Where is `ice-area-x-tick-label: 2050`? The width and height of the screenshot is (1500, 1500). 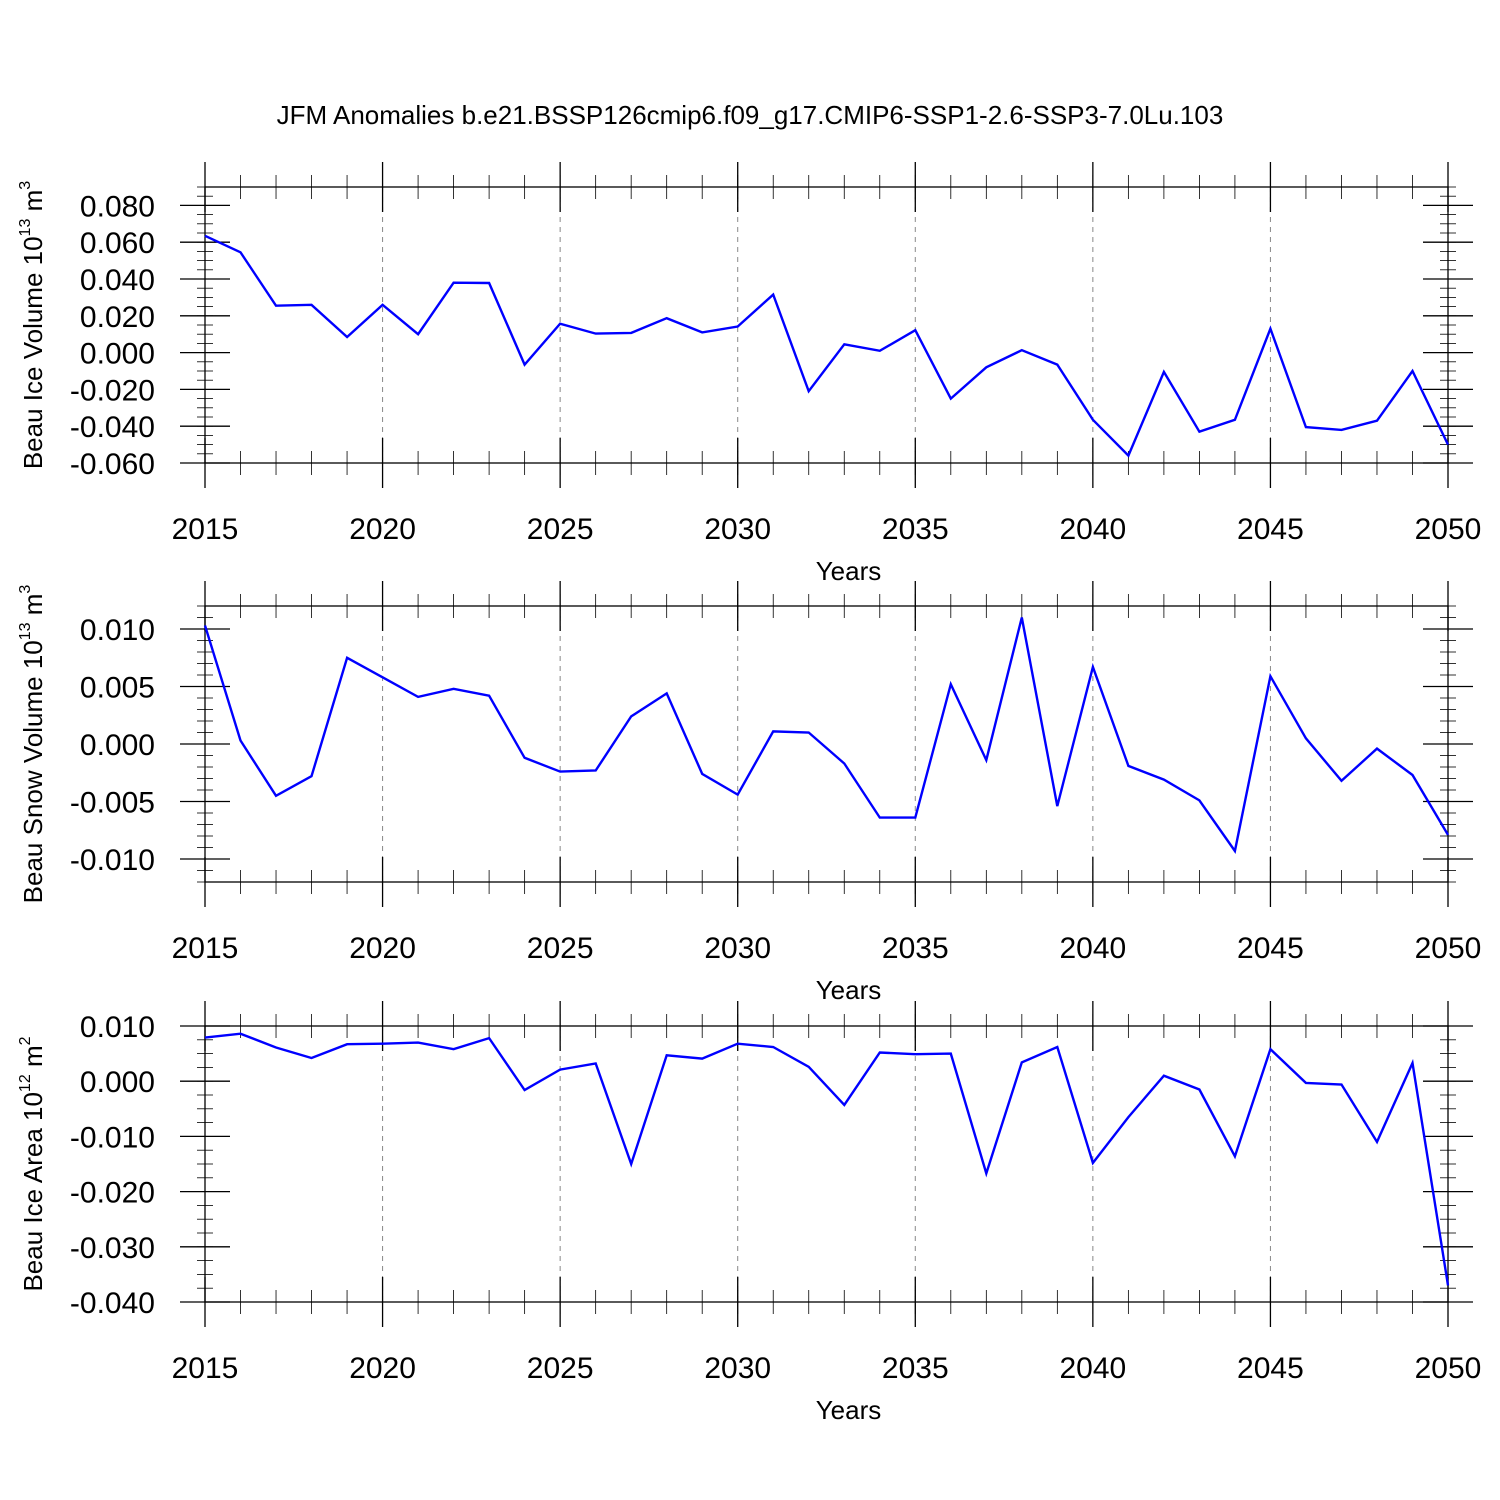 ice-area-x-tick-label: 2050 is located at coordinates (1448, 1368).